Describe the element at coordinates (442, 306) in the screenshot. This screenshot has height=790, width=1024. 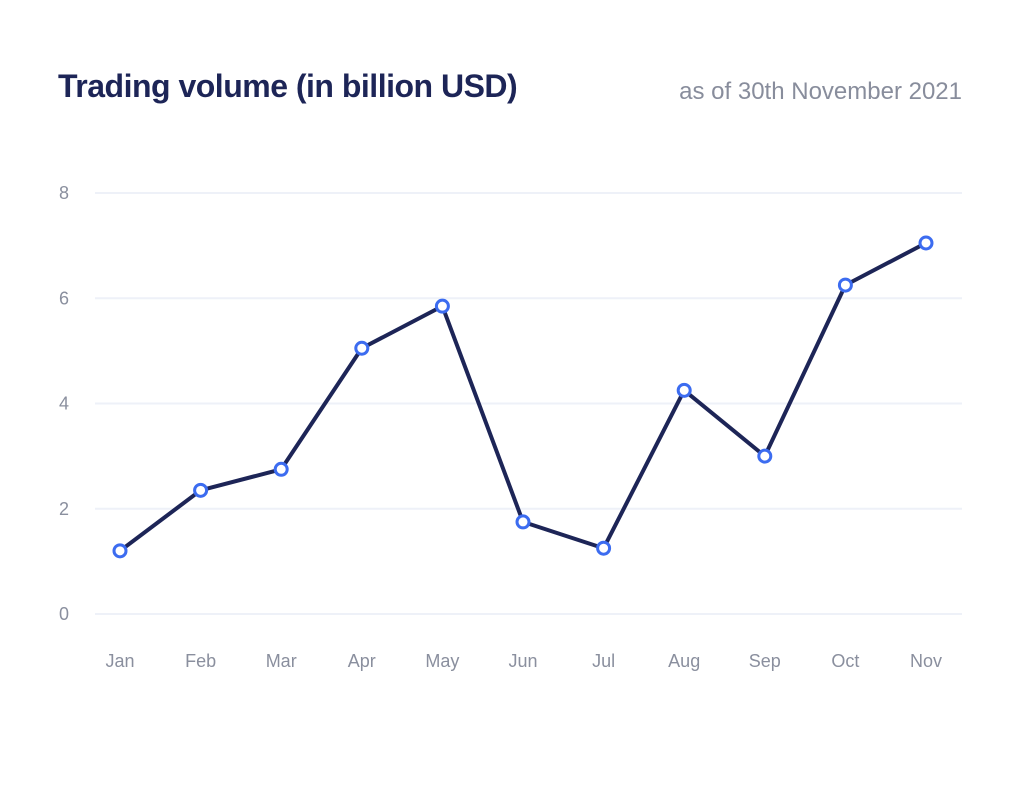
I see `data-point-may` at that location.